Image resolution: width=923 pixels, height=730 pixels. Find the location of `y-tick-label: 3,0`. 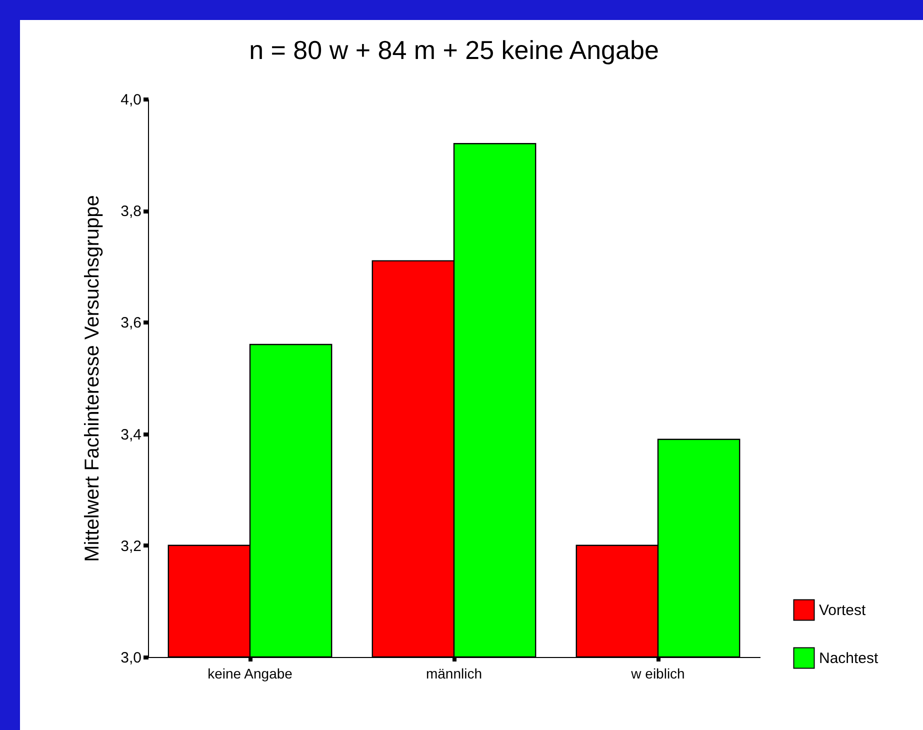

y-tick-label: 3,0 is located at coordinates (131, 658).